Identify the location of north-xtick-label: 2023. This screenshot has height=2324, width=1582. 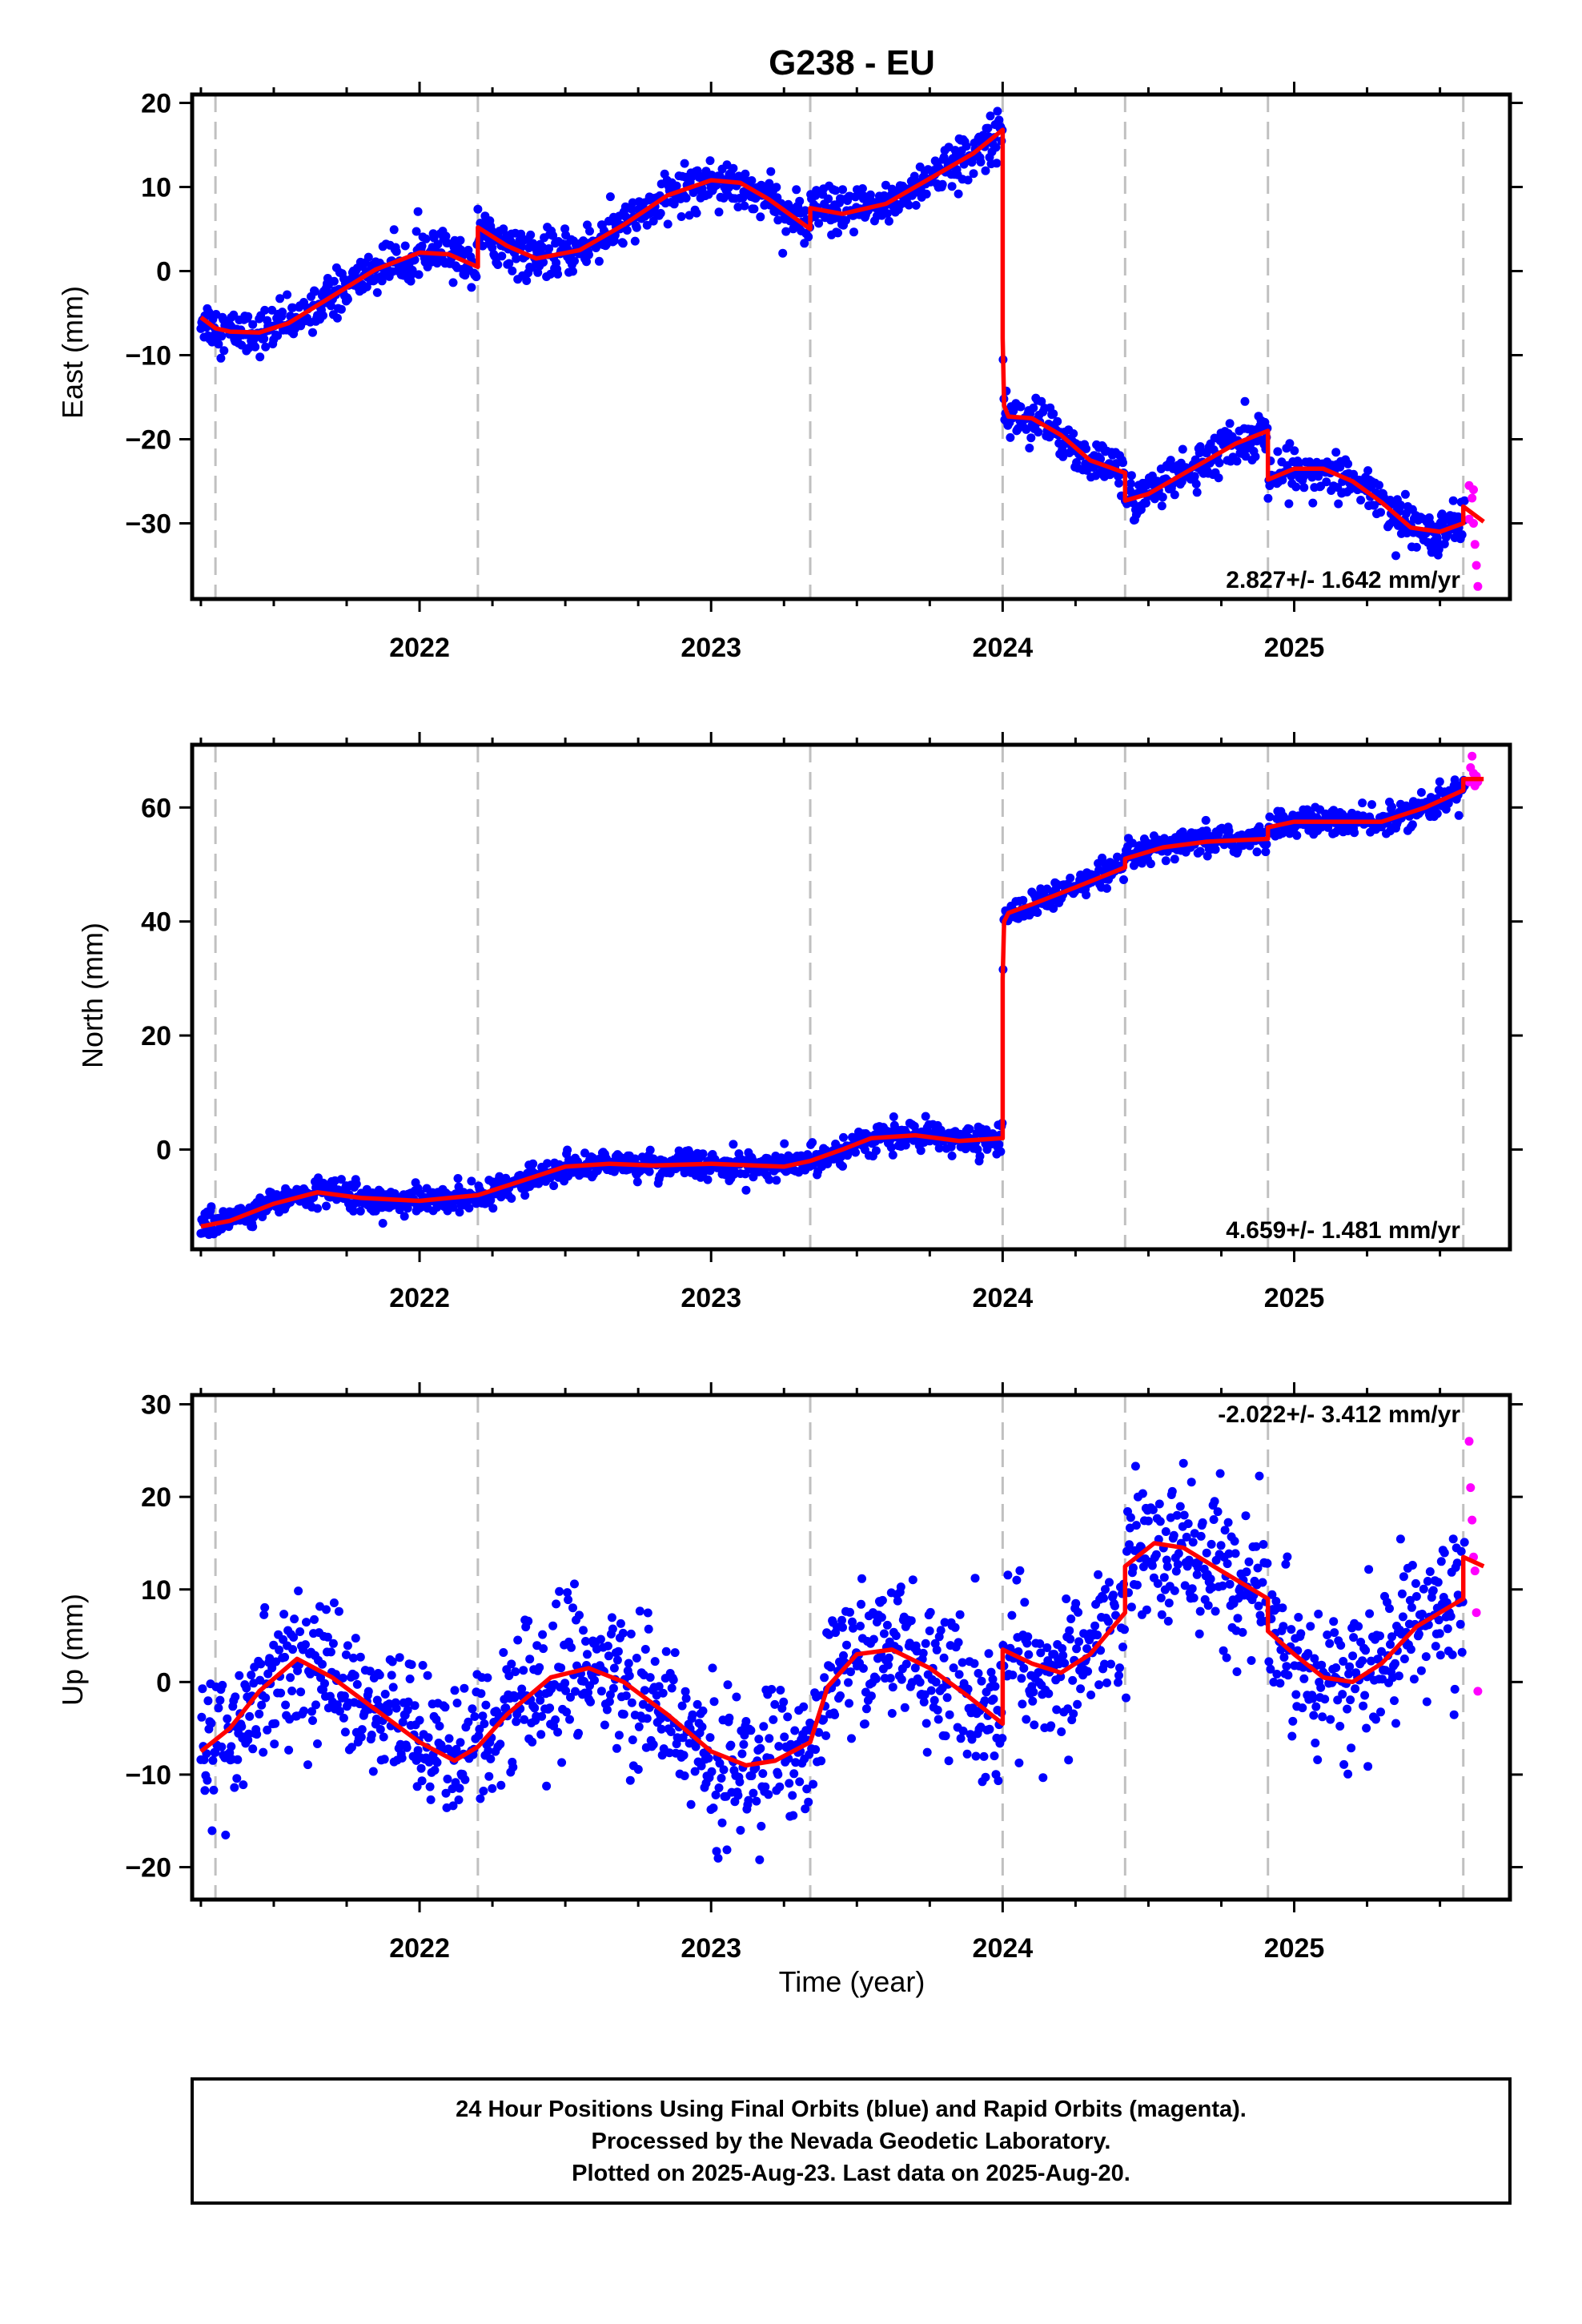
(711, 1298).